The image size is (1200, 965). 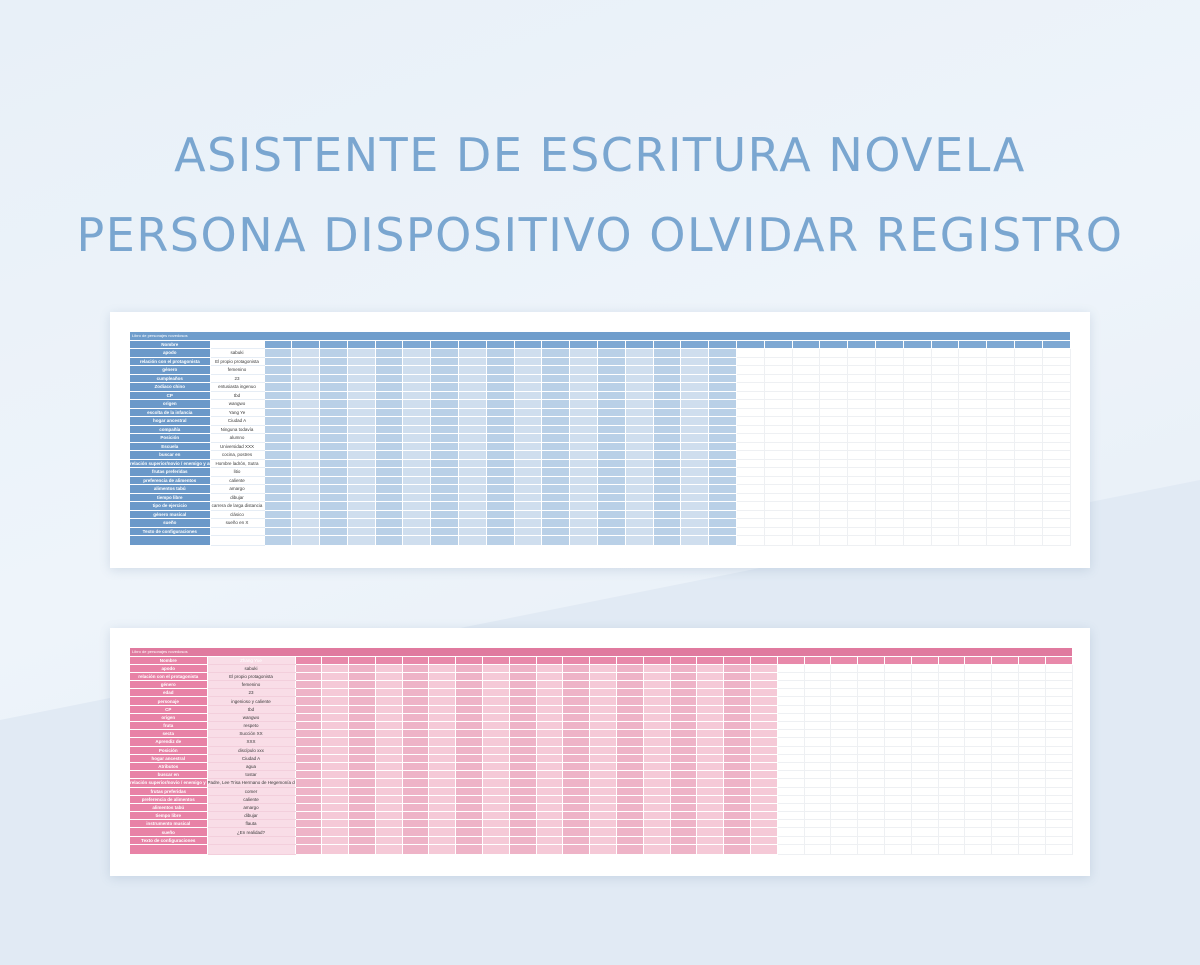 What do you see at coordinates (251, 693) in the screenshot?
I see `field-value: 23` at bounding box center [251, 693].